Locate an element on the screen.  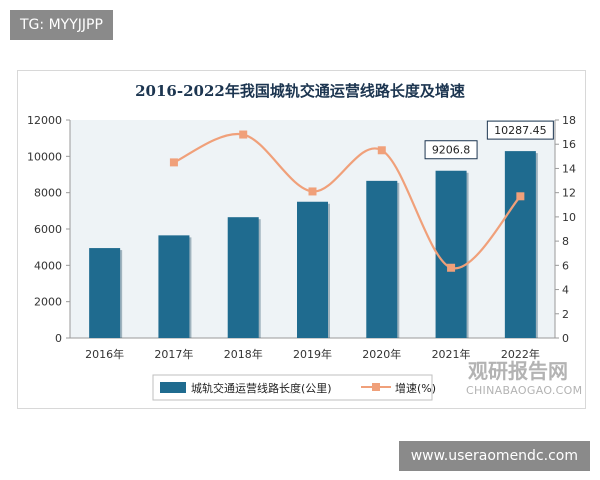
y-left-tick-label: 2000 is located at coordinates (48, 302).